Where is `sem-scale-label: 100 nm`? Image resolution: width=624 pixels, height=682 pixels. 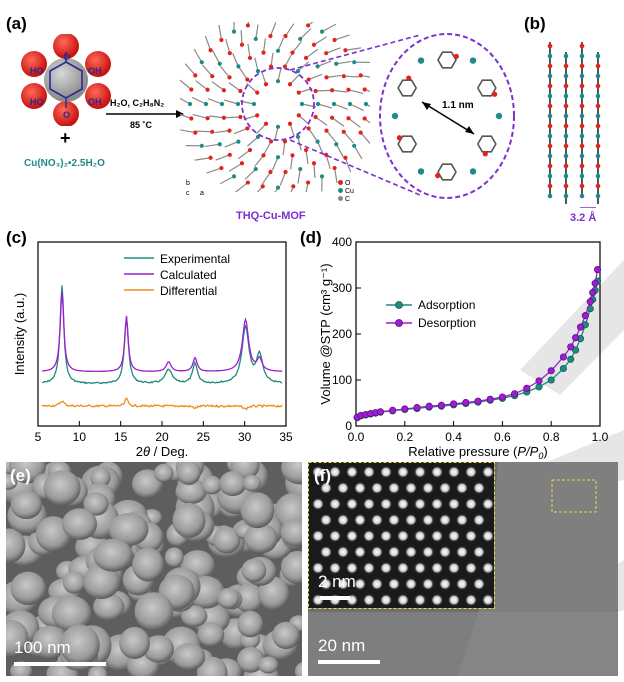
sem-scale-label: 100 nm is located at coordinates (42, 647).